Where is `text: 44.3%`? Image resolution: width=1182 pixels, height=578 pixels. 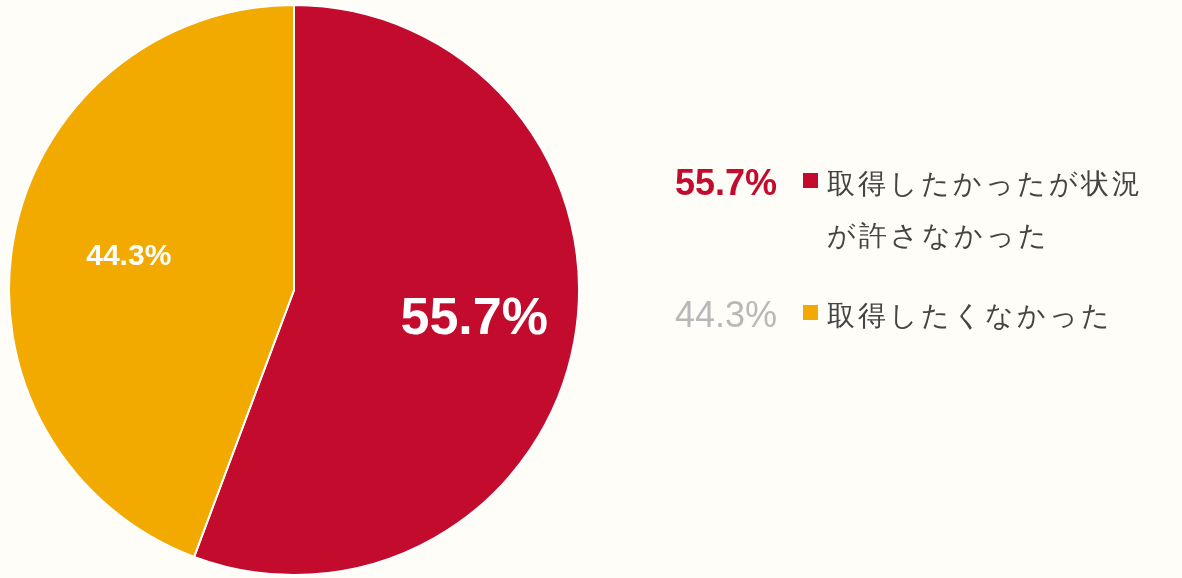
text: 44.3% is located at coordinates (725, 314).